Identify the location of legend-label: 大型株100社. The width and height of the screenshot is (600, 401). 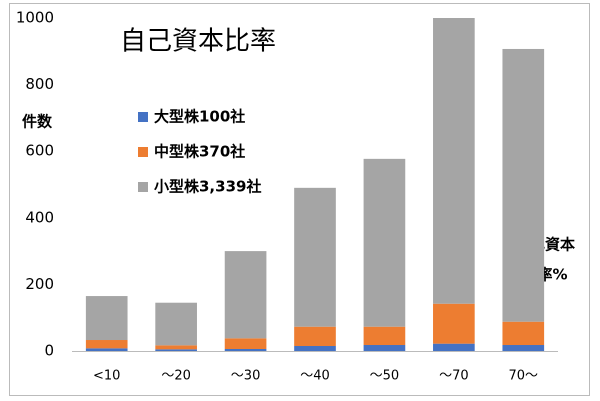
(199, 117).